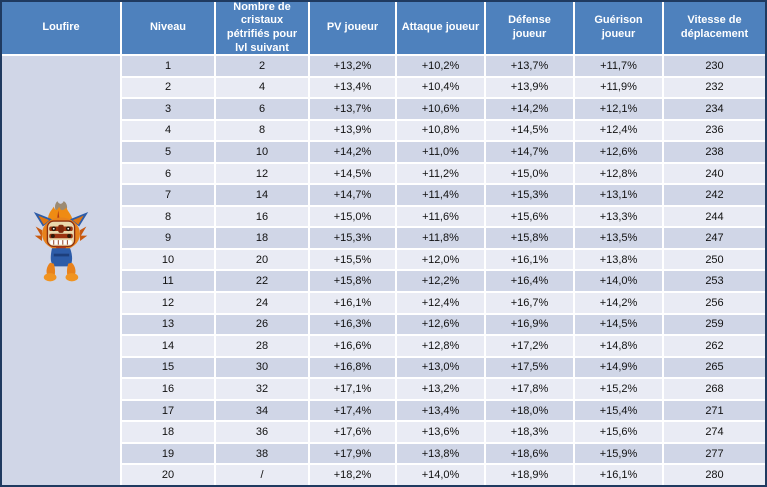 The image size is (767, 487). What do you see at coordinates (618, 173) in the screenshot?
I see `cell-guerison-joueur: +12,8%` at bounding box center [618, 173].